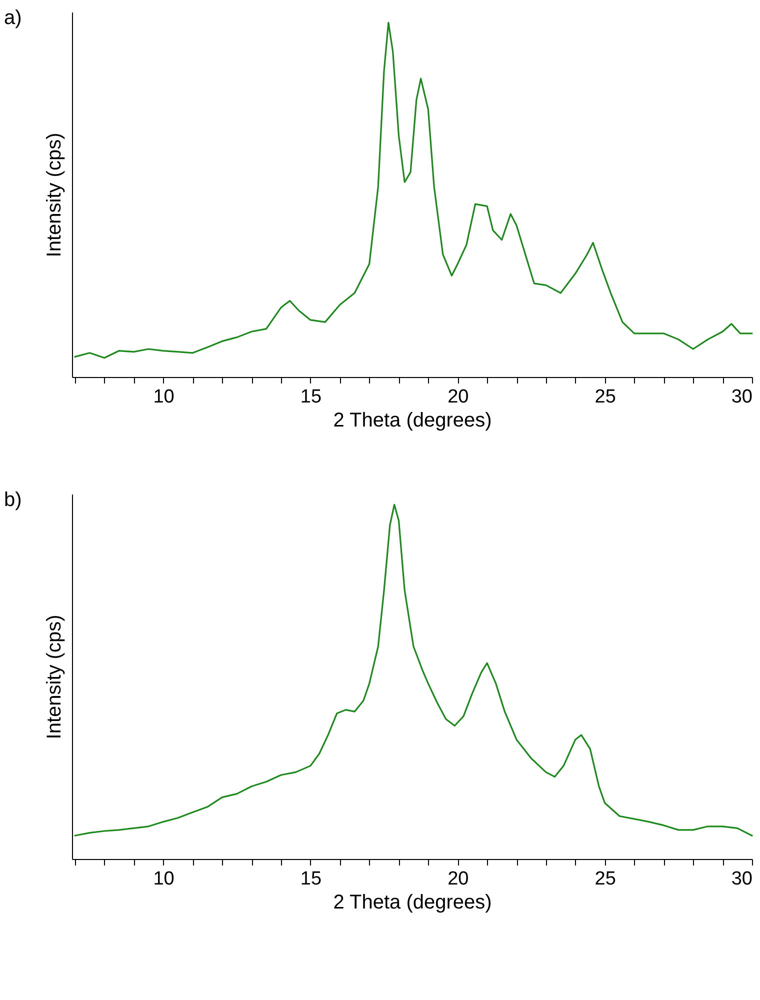 This screenshot has width=760, height=1000. I want to click on chart-title: a), so click(13, 18).